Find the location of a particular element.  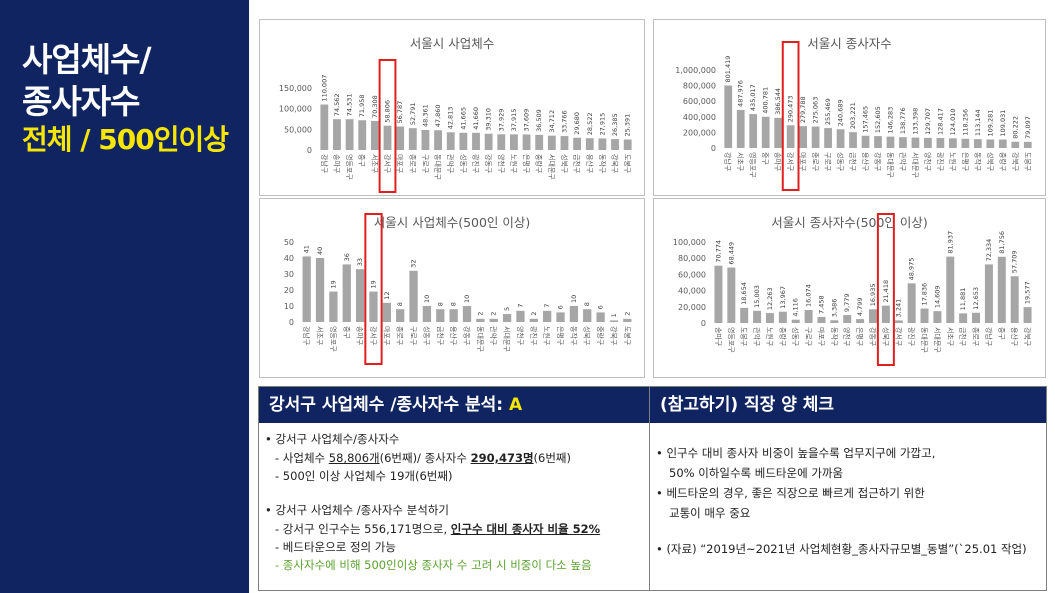

y-tick-label: 10 is located at coordinates (289, 306).